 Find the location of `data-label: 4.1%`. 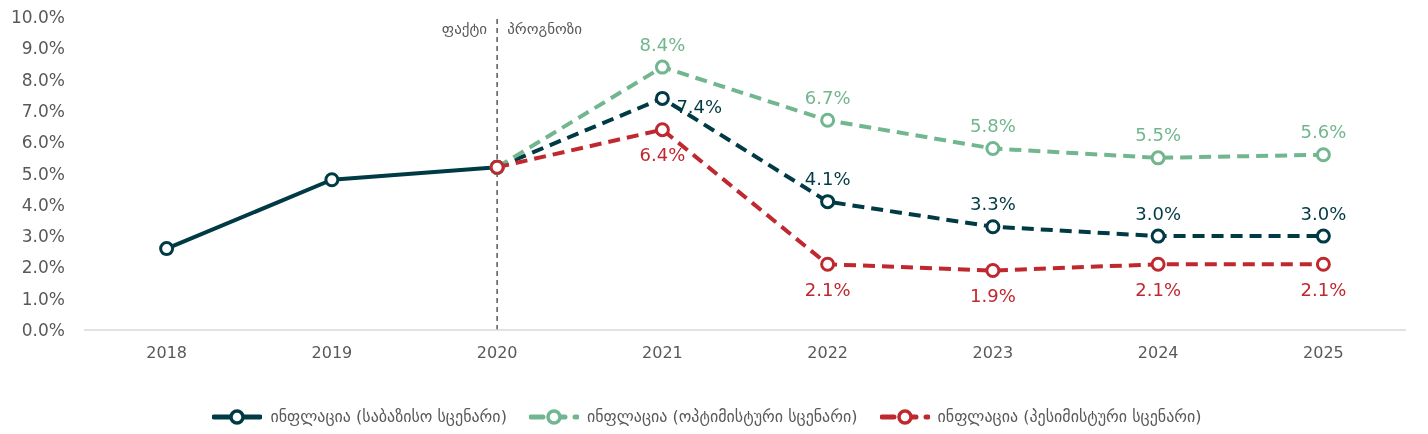

data-label: 4.1% is located at coordinates (827, 179).